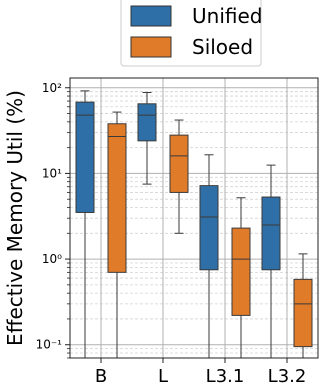 Image resolution: width=322 pixels, height=389 pixels. Describe the element at coordinates (287, 376) in the screenshot. I see `x-tick-label: L3.2` at that location.